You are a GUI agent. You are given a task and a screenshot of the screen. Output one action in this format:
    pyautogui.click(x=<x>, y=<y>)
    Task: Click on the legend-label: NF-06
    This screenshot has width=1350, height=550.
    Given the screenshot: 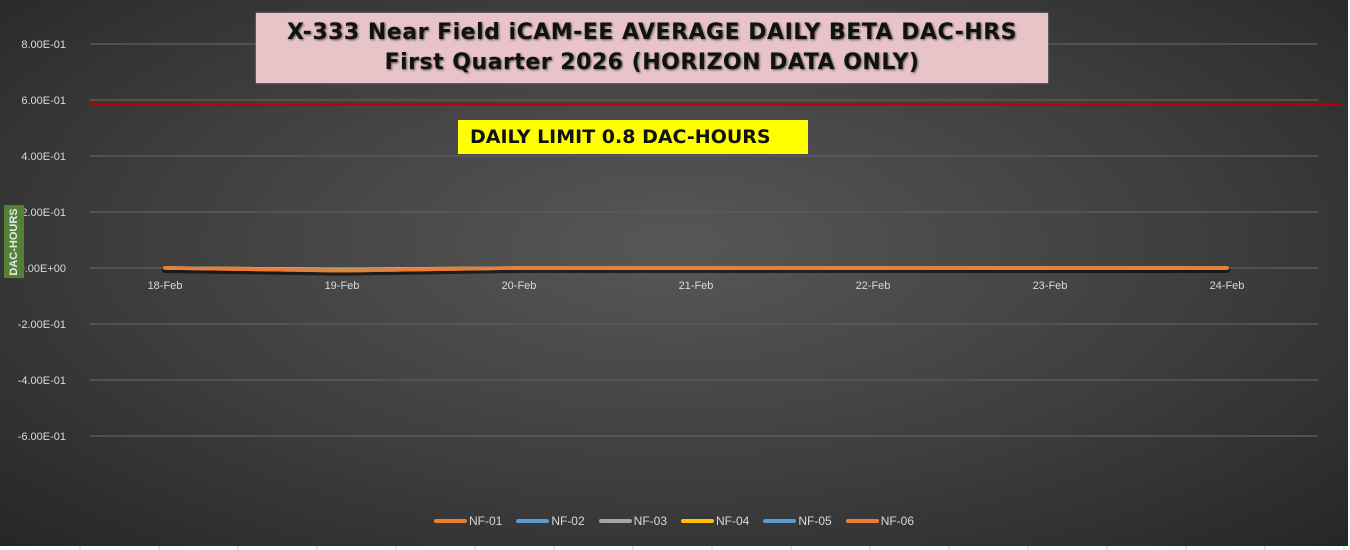 What is the action you would take?
    pyautogui.click(x=897, y=521)
    